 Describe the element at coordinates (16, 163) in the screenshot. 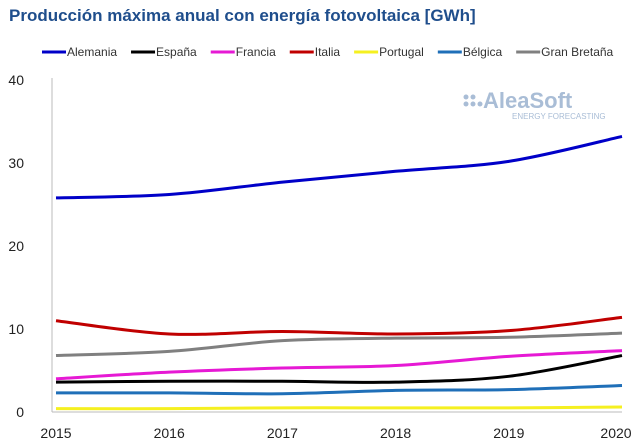

I see `y-tick-label: 30` at that location.